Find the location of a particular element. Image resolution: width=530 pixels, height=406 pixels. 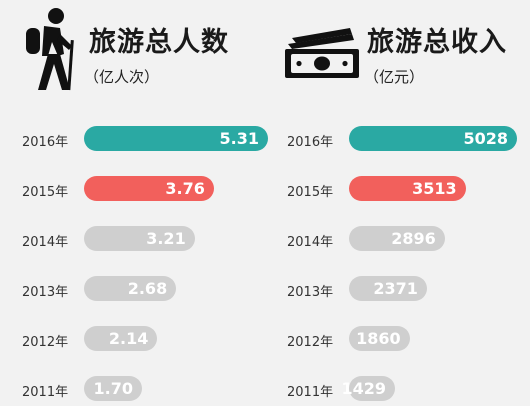

bar-value-label: 2371 is located at coordinates (395, 288).